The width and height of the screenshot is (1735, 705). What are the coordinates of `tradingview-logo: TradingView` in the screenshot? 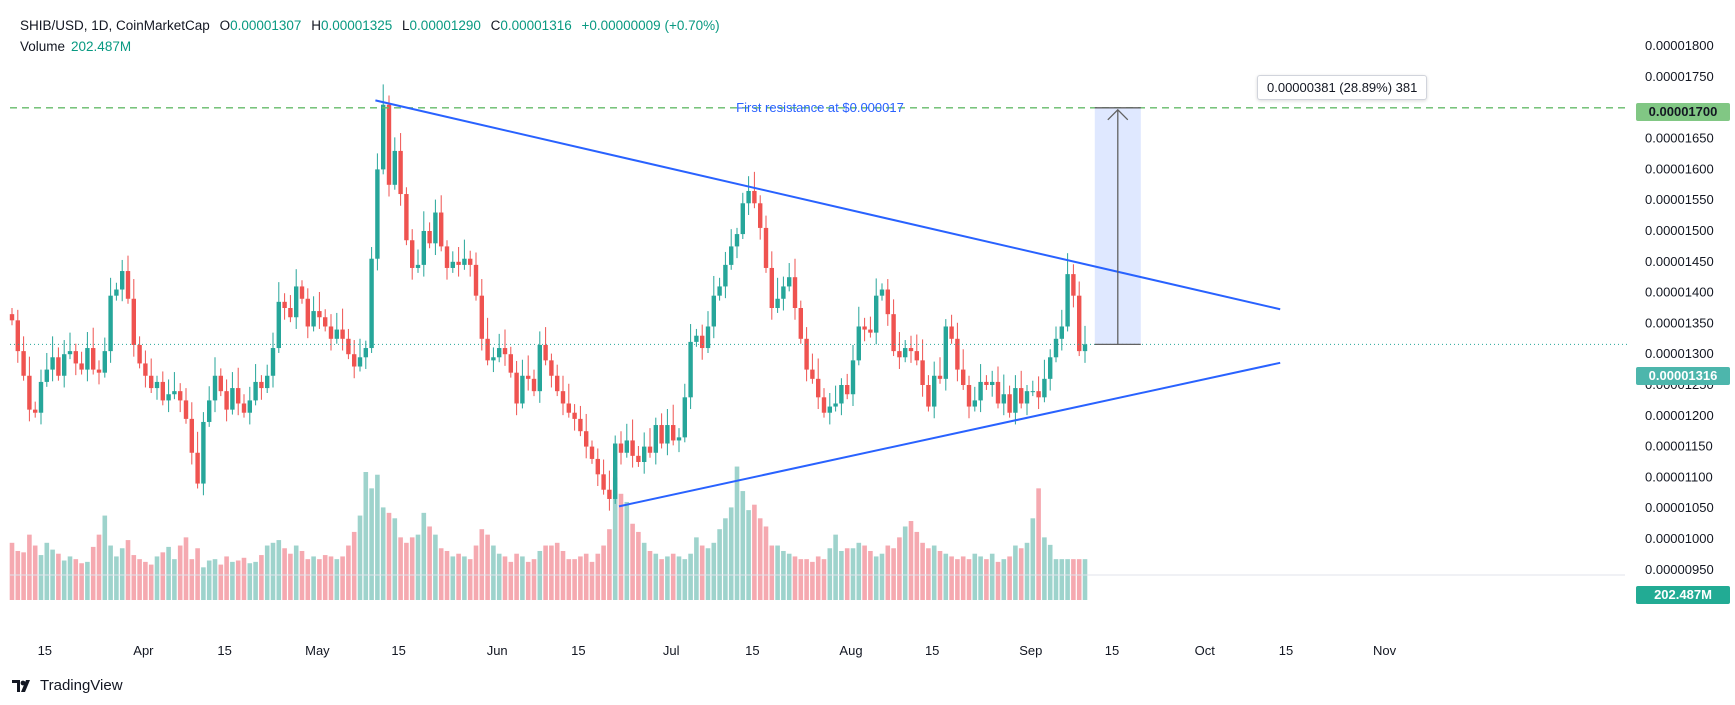 It's located at (67, 685).